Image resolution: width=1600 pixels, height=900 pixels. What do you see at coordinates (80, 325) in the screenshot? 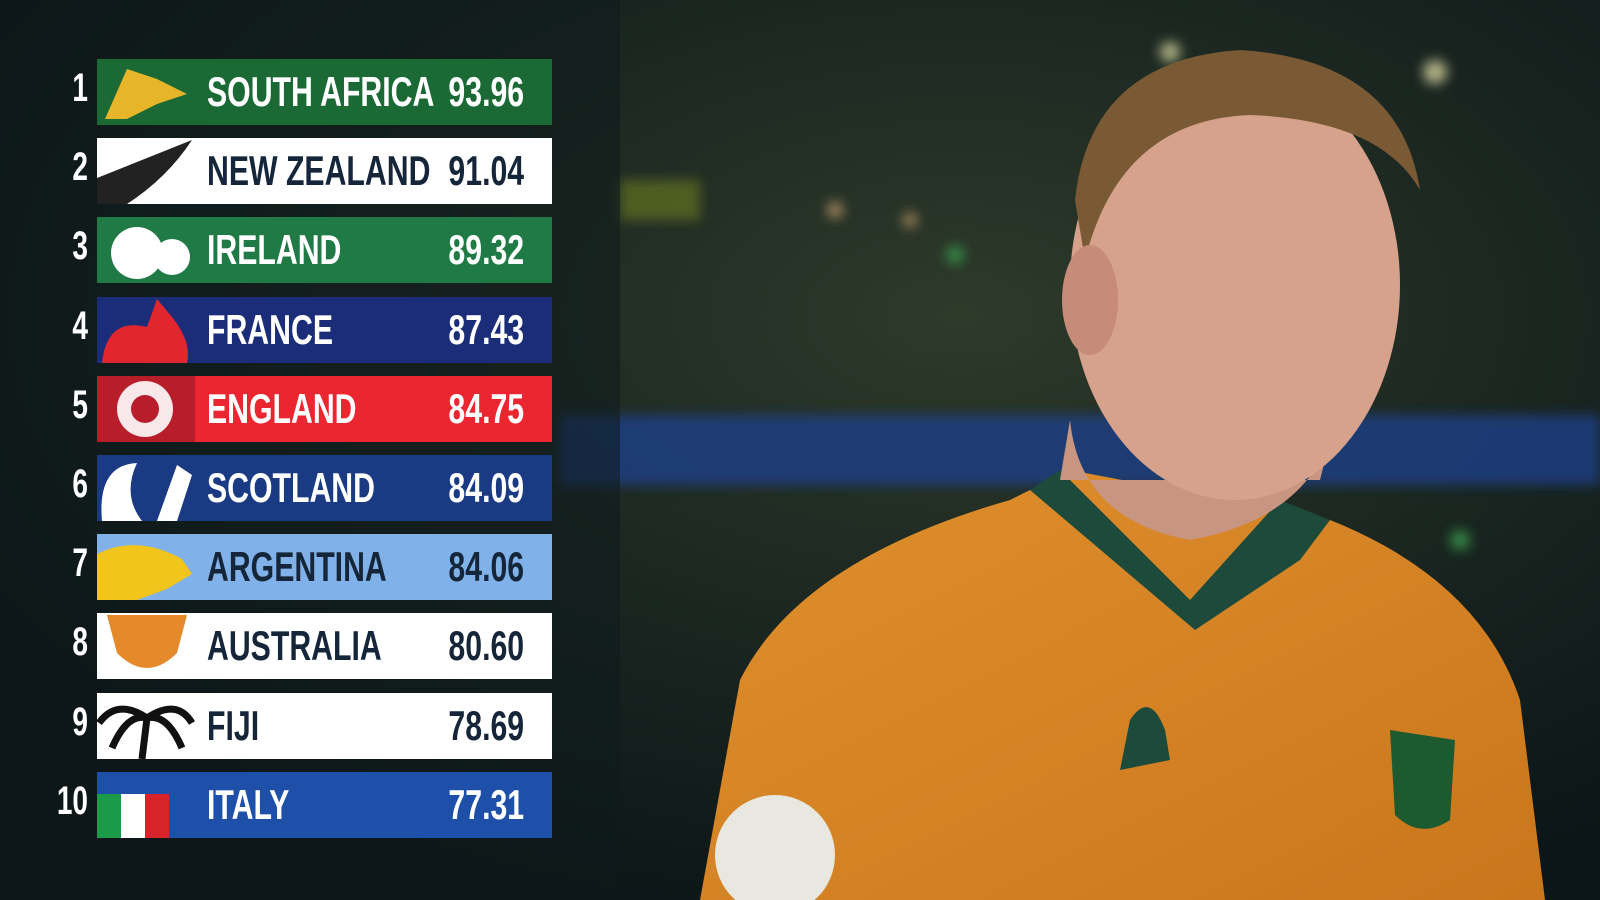
I see `rank-number: 4` at bounding box center [80, 325].